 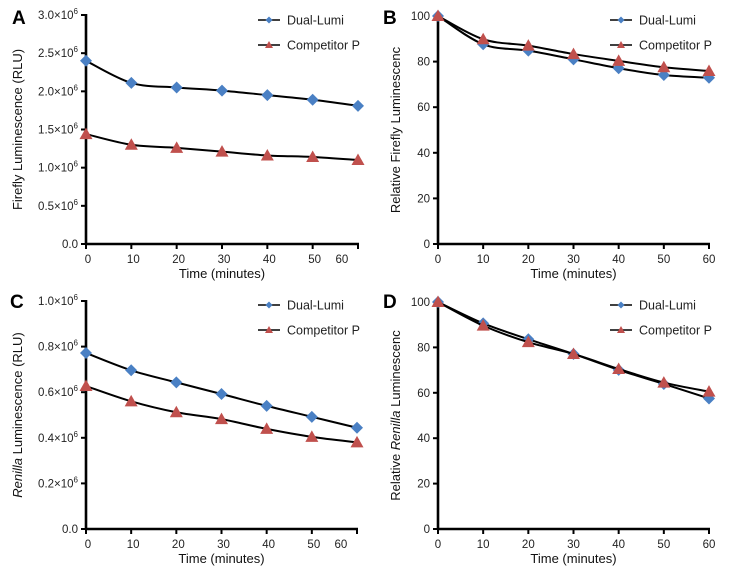 I want to click on panel-label: D, so click(x=390, y=302).